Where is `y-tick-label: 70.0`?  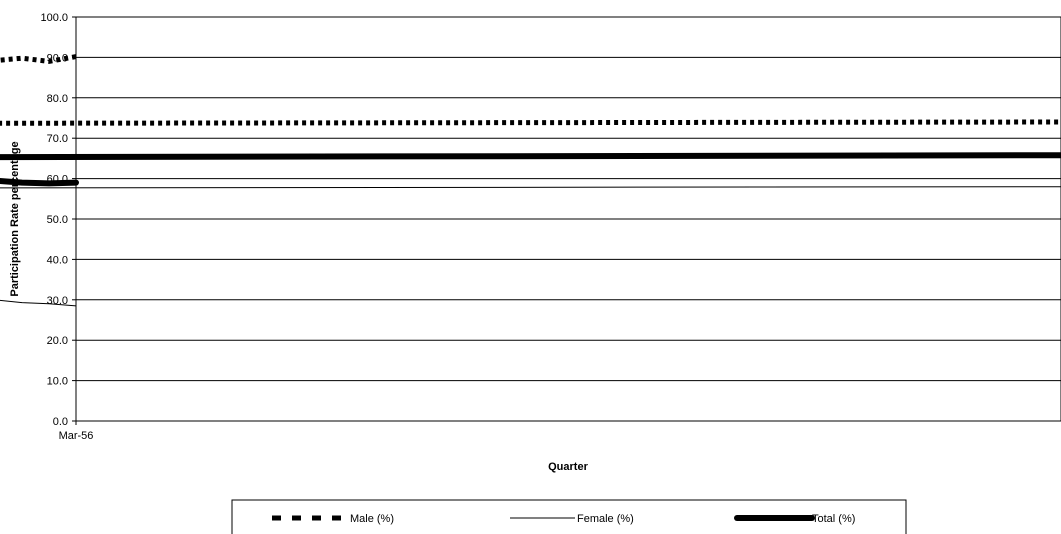
y-tick-label: 70.0 is located at coordinates (57, 139).